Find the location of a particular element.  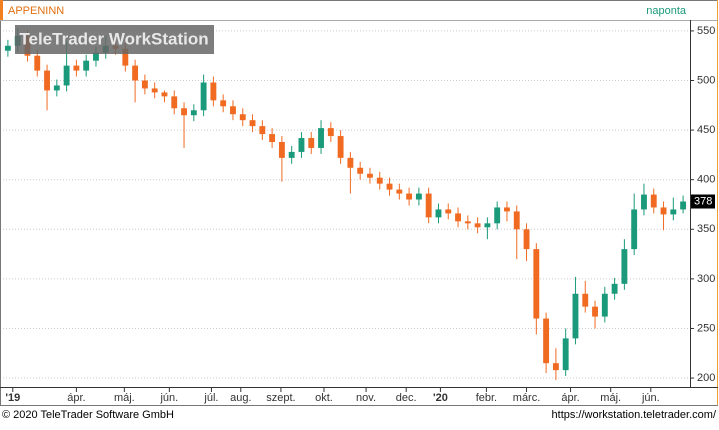

last-price-box is located at coordinates (703, 201).